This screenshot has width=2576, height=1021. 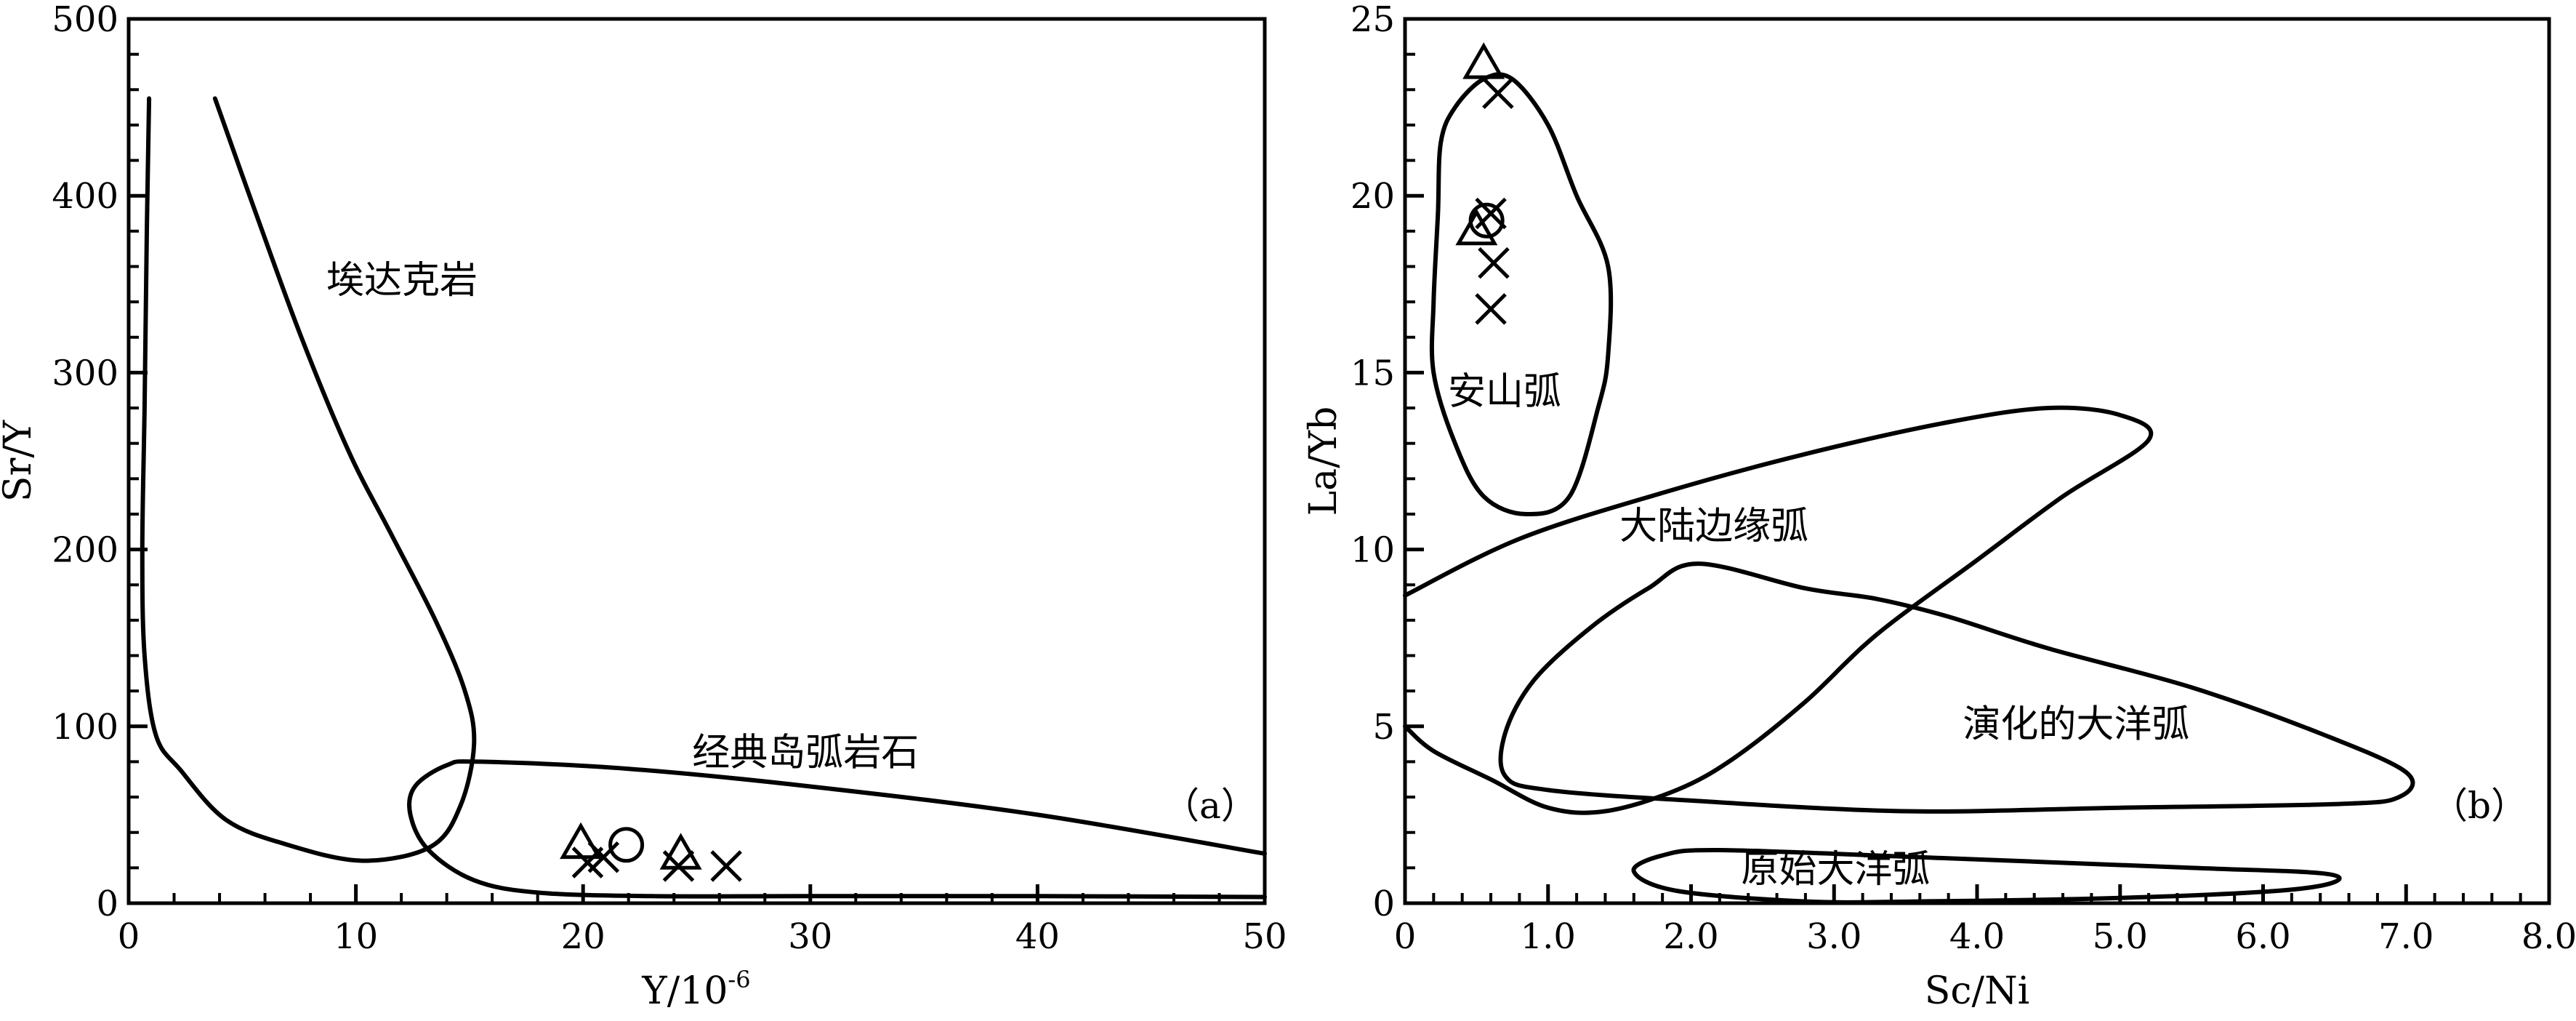 What do you see at coordinates (1690, 937) in the screenshot?
I see `x-tick-label: 2.0` at bounding box center [1690, 937].